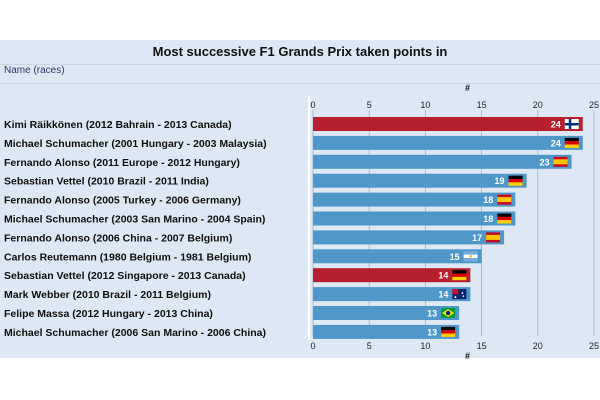  I want to click on x-tick-label-top: 5, so click(369, 105).